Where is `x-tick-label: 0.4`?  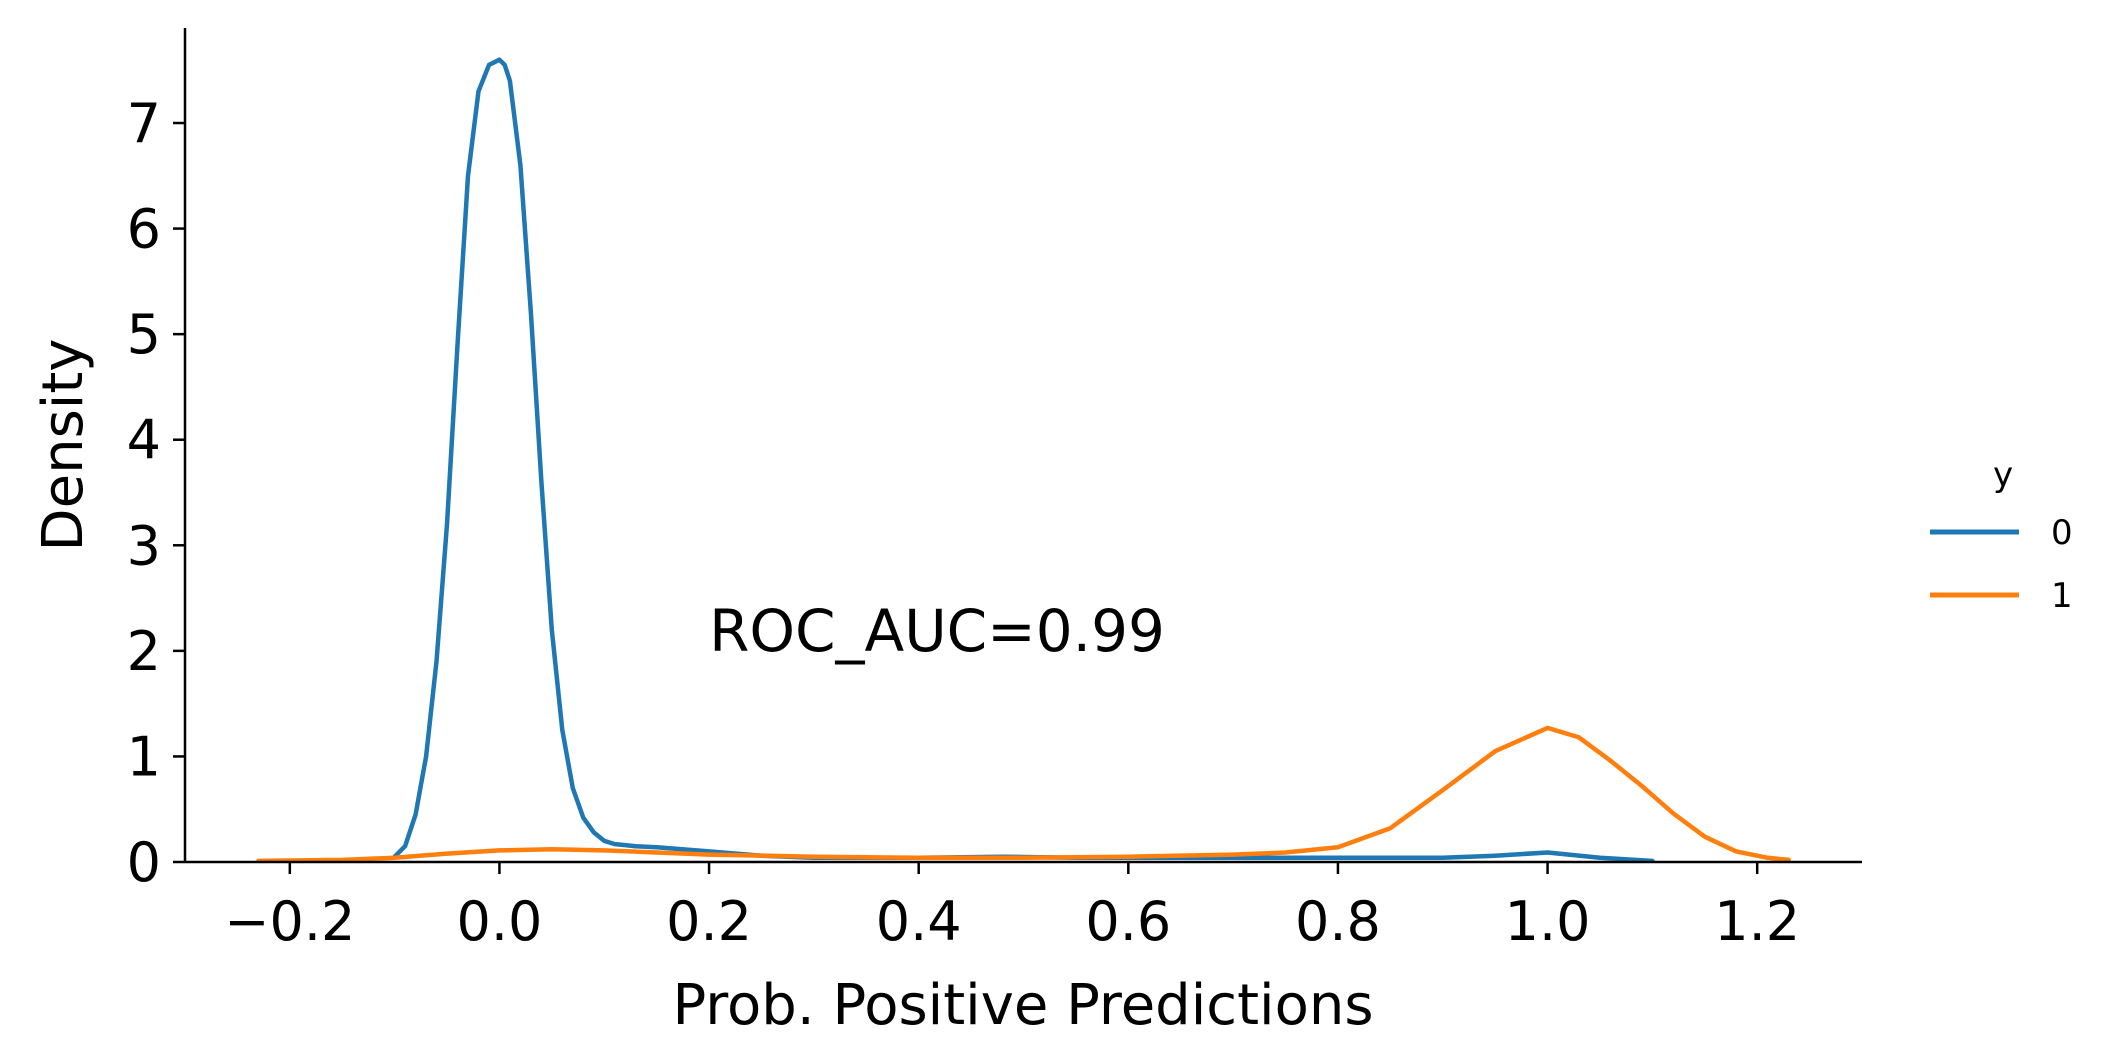 x-tick-label: 0.4 is located at coordinates (919, 921).